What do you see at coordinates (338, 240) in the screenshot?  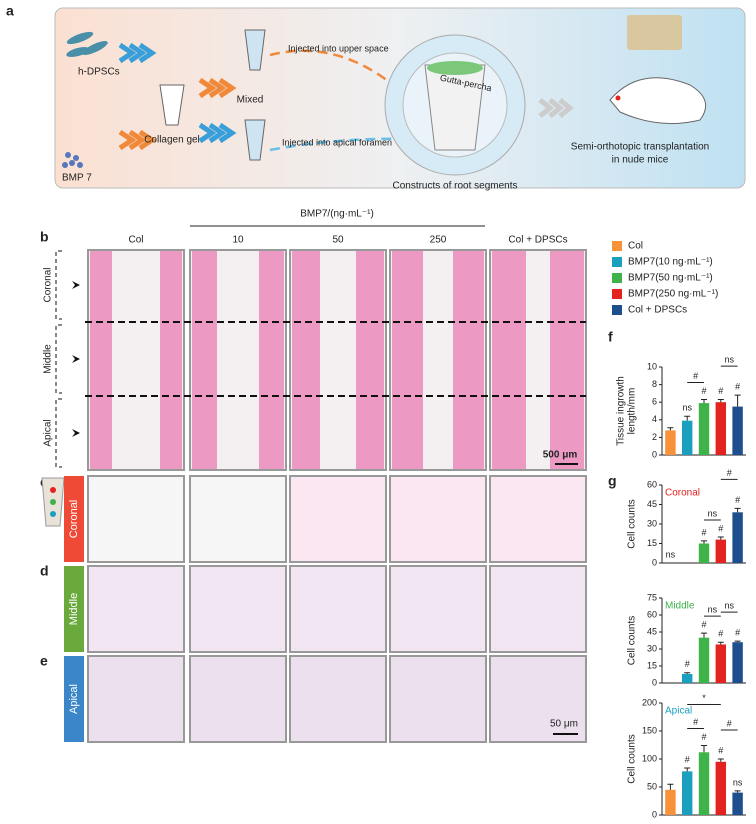 I see `column-header: 50` at bounding box center [338, 240].